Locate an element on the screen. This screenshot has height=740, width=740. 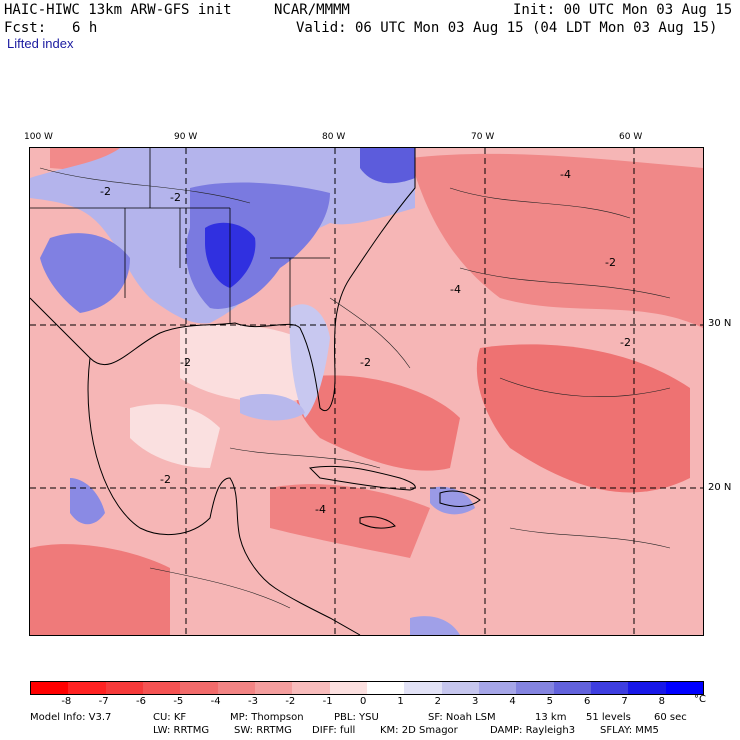
colorbar-tick-label: -1 is located at coordinates (327, 701).